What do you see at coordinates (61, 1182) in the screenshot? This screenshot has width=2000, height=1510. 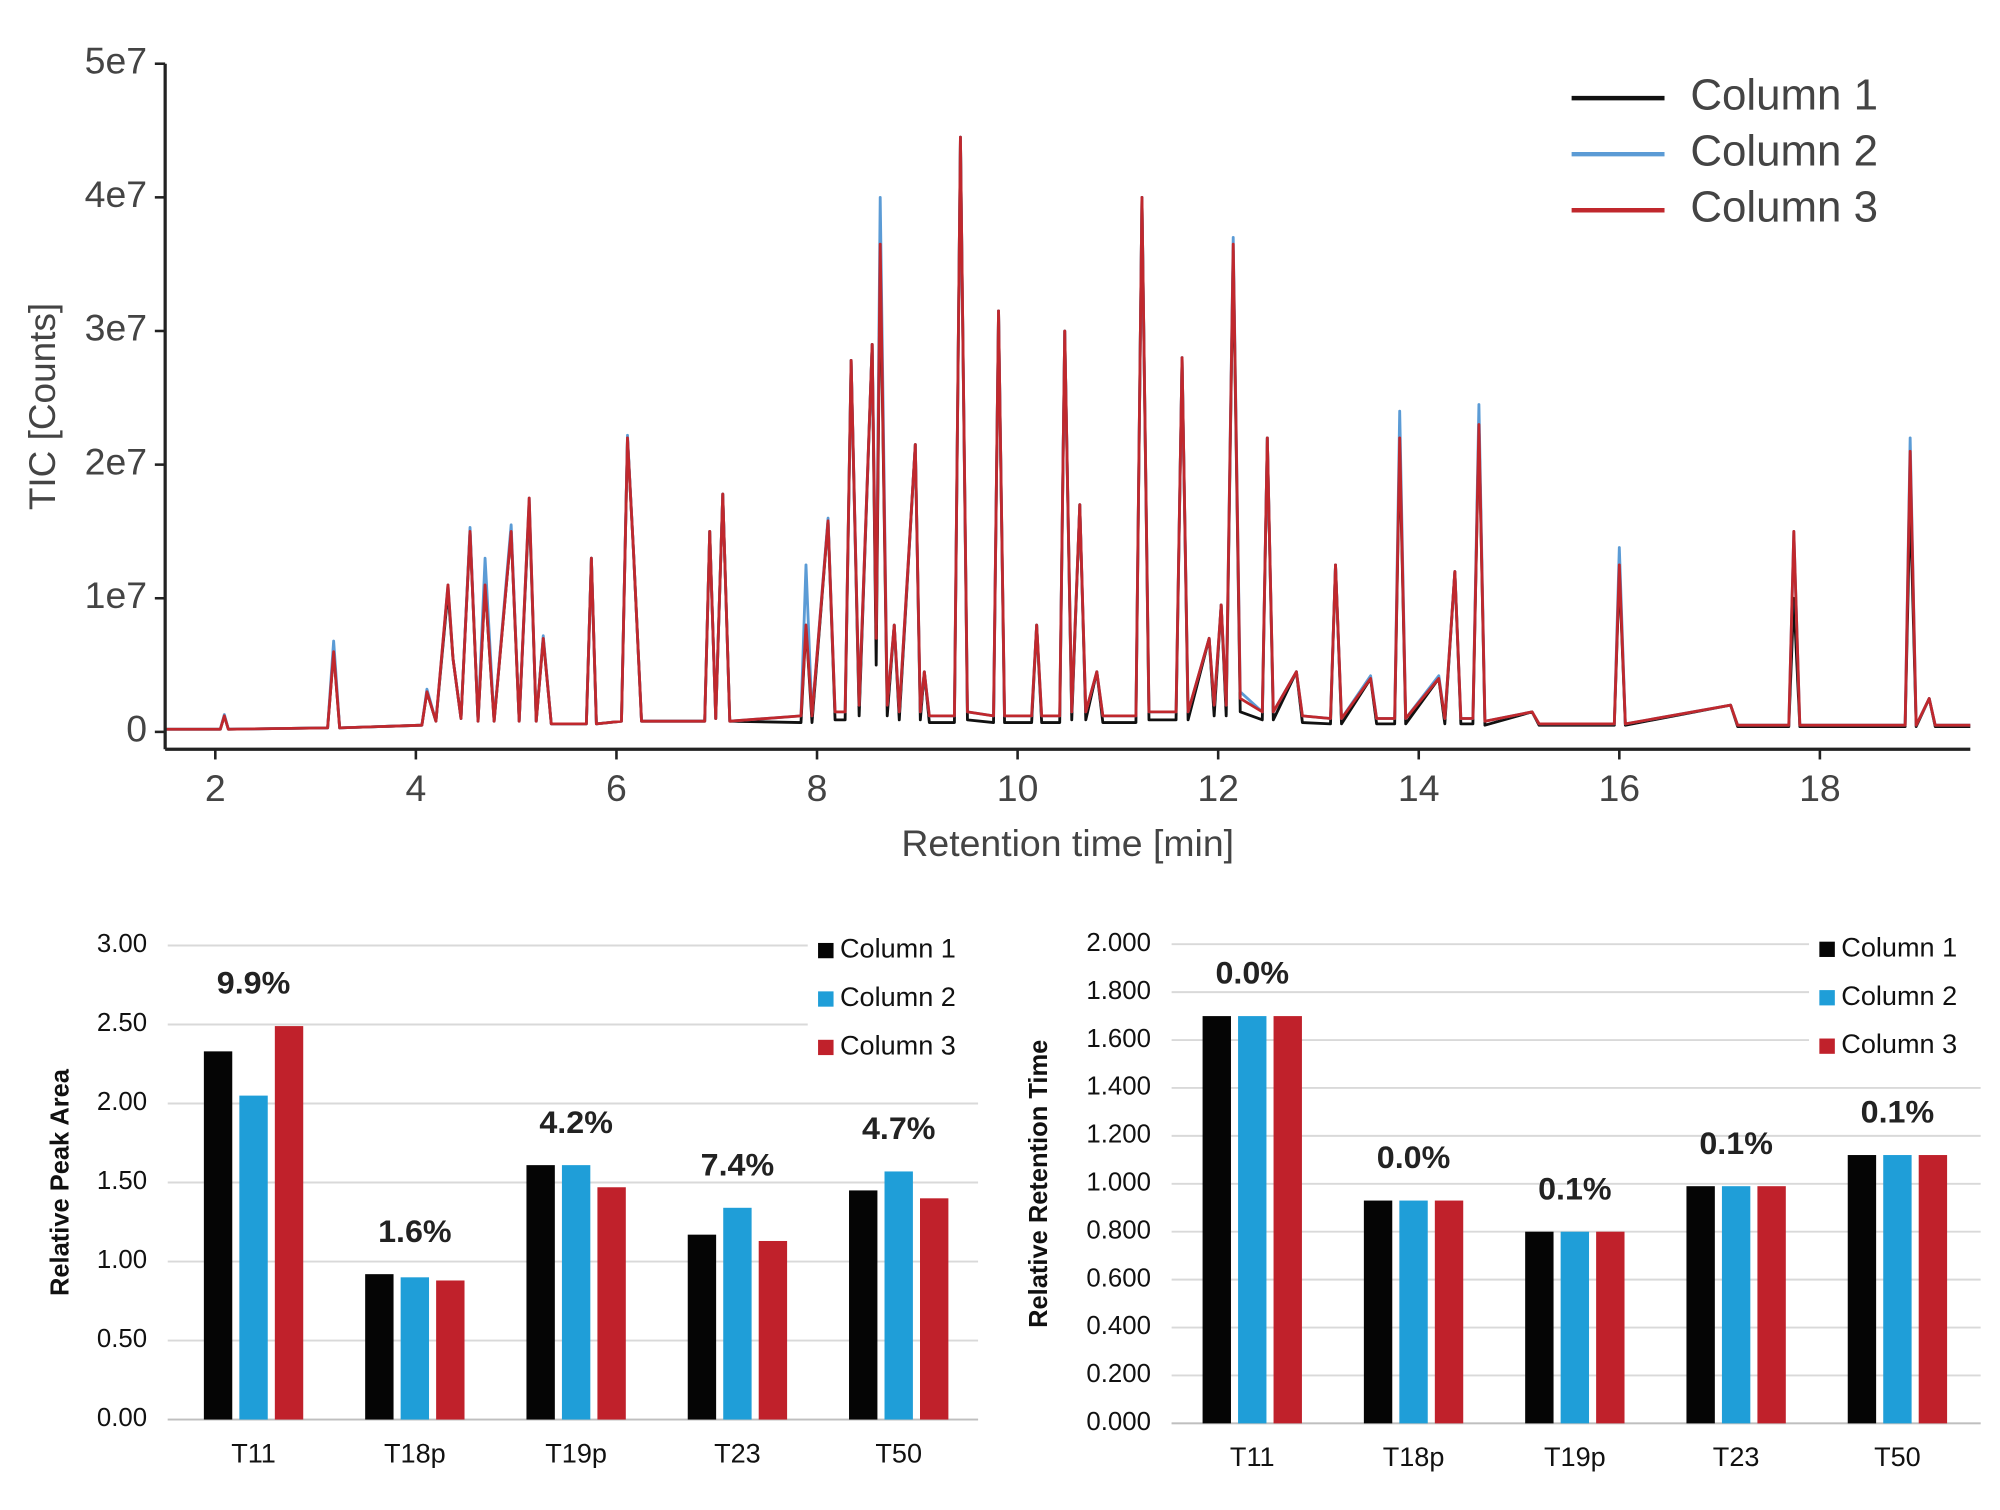 I see `y-axis-label: Relative Peak Area` at bounding box center [61, 1182].